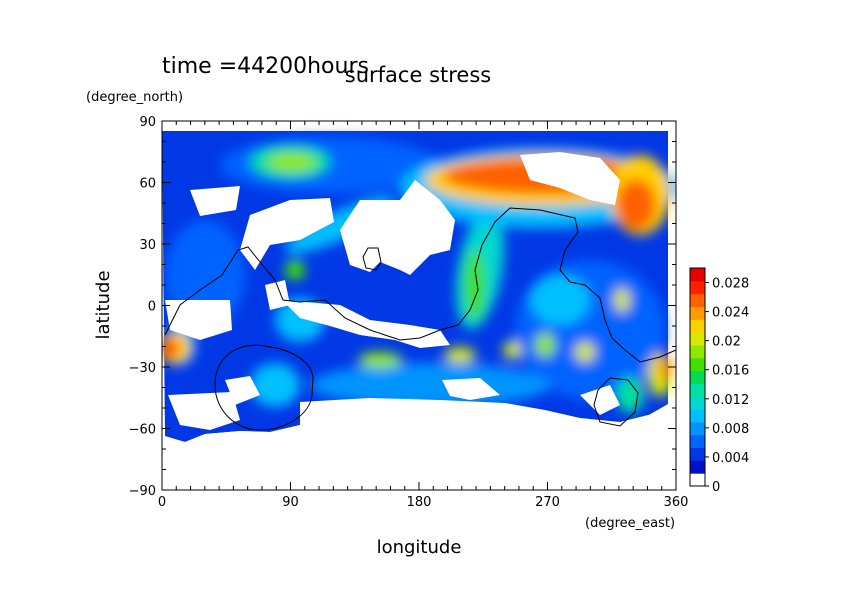 This screenshot has height=595, width=842. I want to click on jet-arm-green, so click(475, 285).